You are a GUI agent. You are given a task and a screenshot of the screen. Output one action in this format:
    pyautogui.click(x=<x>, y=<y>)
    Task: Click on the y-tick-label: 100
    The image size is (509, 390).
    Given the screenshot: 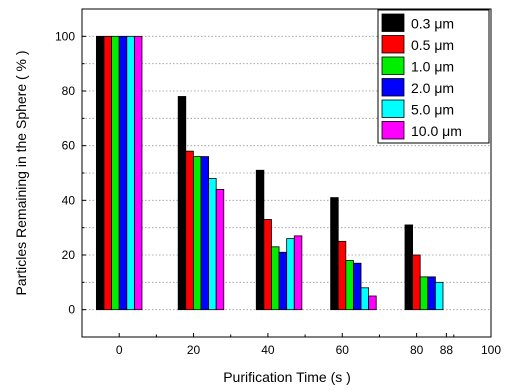 What is the action you would take?
    pyautogui.click(x=65, y=36)
    